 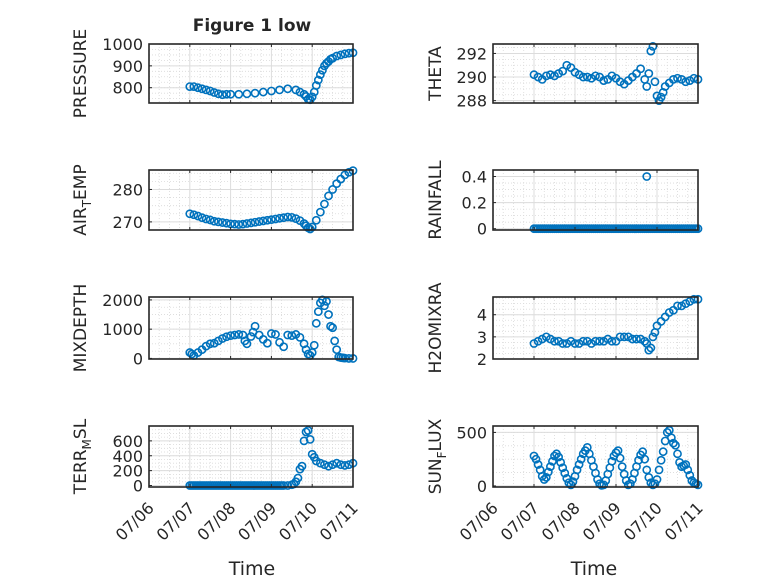 What do you see at coordinates (471, 53) in the screenshot?
I see `y-tick-label: 292` at bounding box center [471, 53].